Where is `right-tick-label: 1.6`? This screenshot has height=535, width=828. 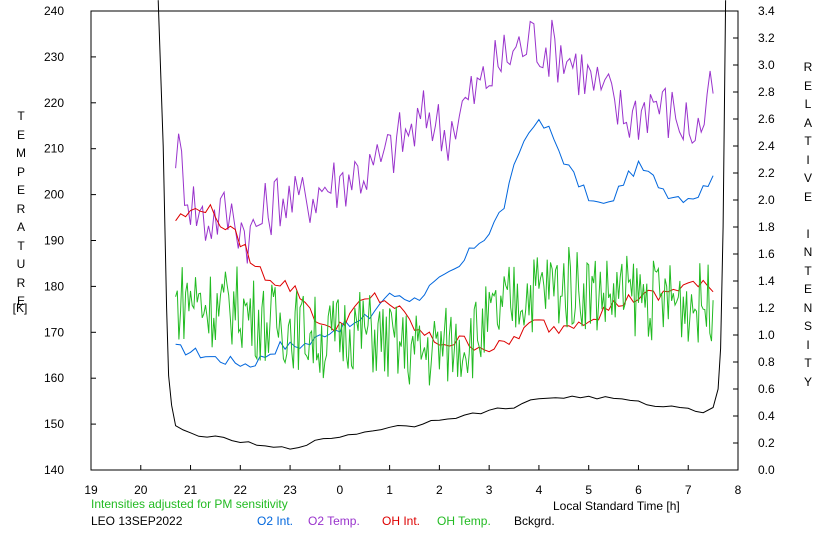 right-tick-label: 1.6 is located at coordinates (766, 254).